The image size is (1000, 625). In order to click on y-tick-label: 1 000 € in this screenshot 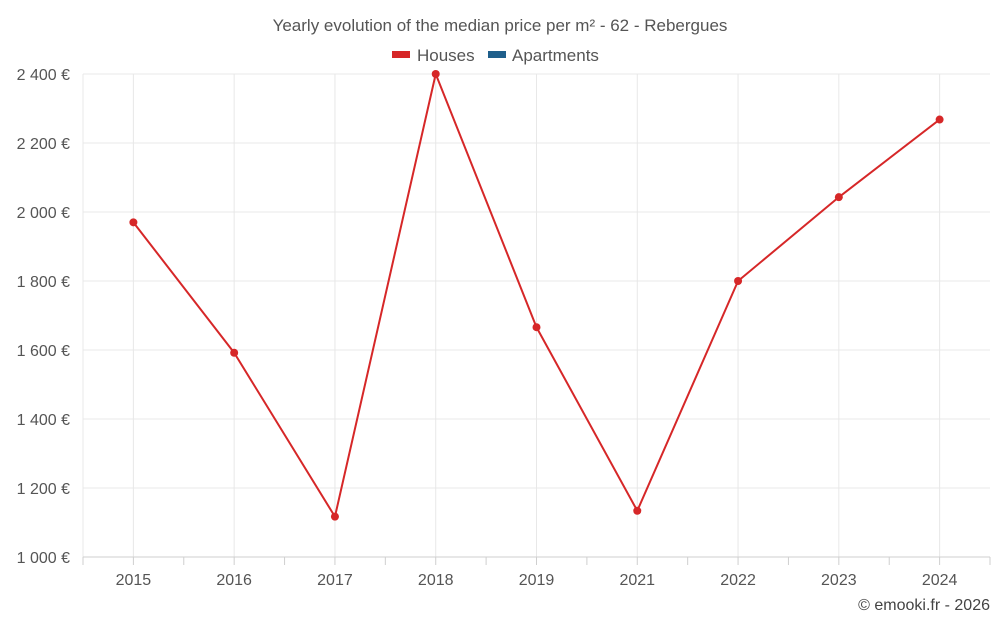, I will do `click(43, 558)`.